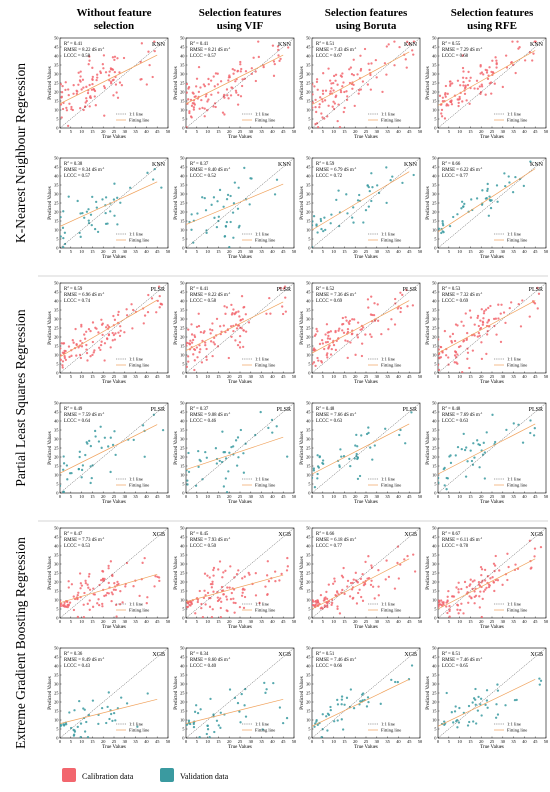 This screenshot has height=792, width=550. Describe the element at coordinates (146, 376) in the screenshot. I see `x-tick-label: 40` at that location.